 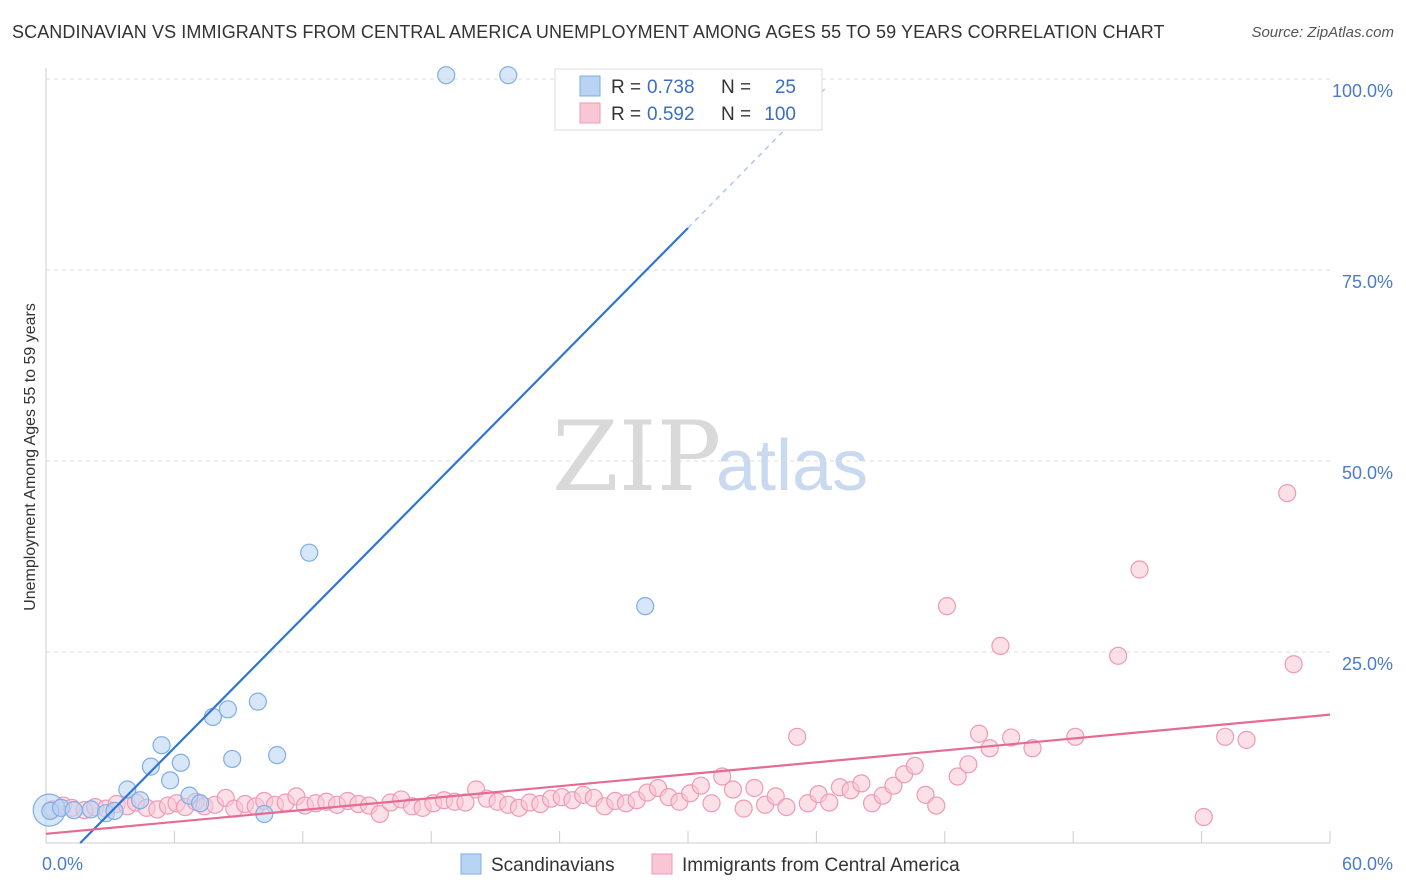 I want to click on x-tick-labels: 0.0% 60.0%, so click(x=717, y=864).